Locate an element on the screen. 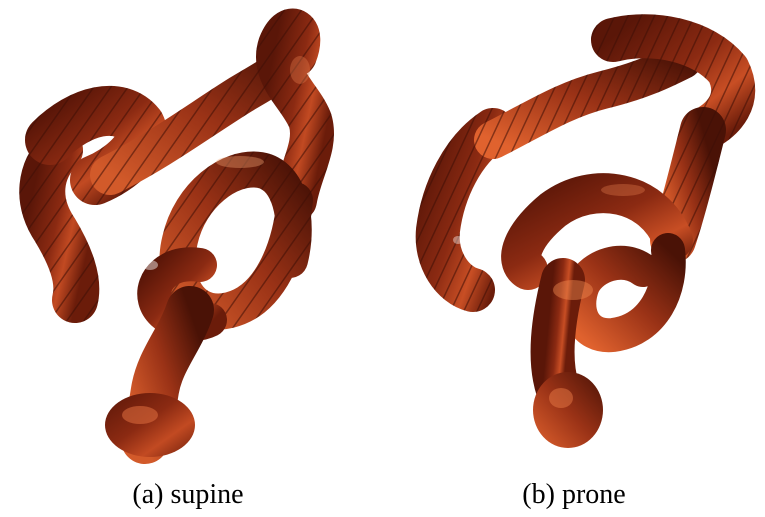 The image size is (765, 517). caption-supine: (a) supine is located at coordinates (188, 494).